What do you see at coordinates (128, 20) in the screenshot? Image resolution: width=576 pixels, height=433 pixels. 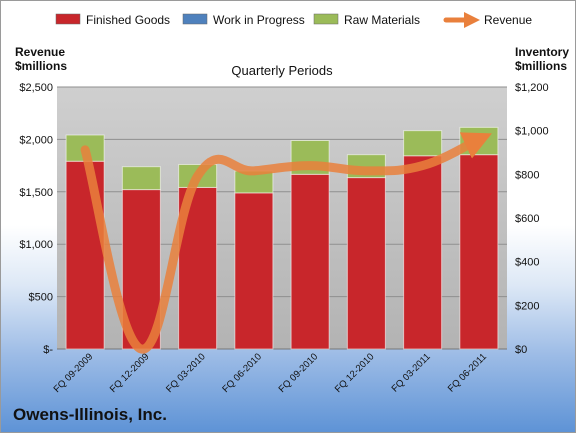 I see `legend-label-finished-goods: Finished Goods` at bounding box center [128, 20].